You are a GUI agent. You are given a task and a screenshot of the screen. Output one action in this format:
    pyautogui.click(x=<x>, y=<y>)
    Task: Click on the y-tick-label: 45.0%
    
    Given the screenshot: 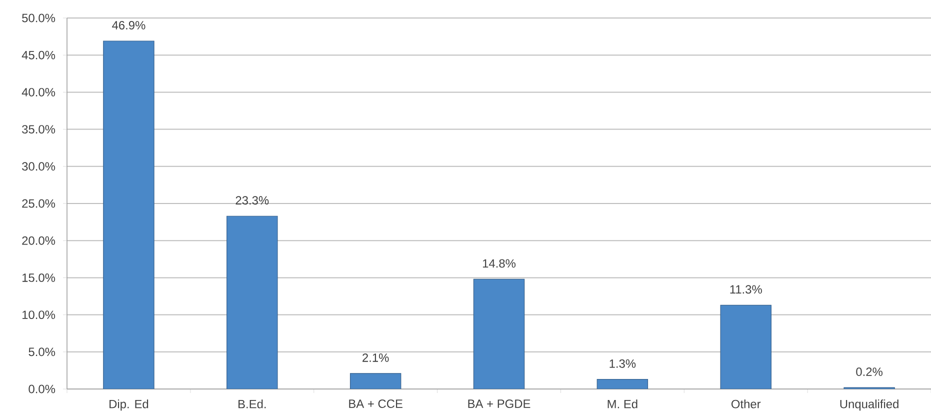 What is the action you would take?
    pyautogui.click(x=39, y=55)
    